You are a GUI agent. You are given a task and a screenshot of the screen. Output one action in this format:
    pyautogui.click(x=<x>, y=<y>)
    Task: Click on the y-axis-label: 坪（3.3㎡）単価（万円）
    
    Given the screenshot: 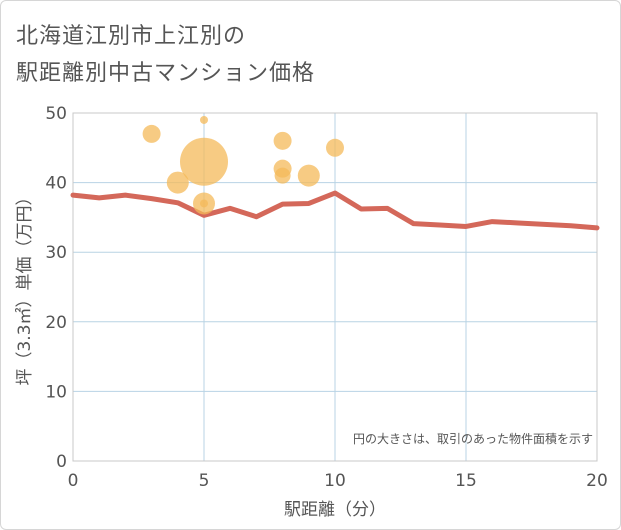 What is the action you would take?
    pyautogui.click(x=25, y=286)
    